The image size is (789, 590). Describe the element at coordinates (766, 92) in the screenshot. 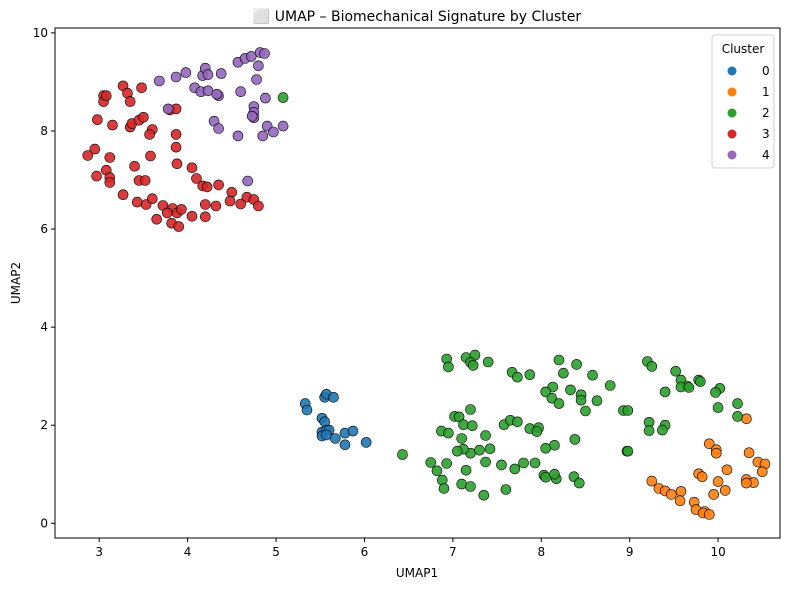

I see `legend-label-1: 1` at that location.